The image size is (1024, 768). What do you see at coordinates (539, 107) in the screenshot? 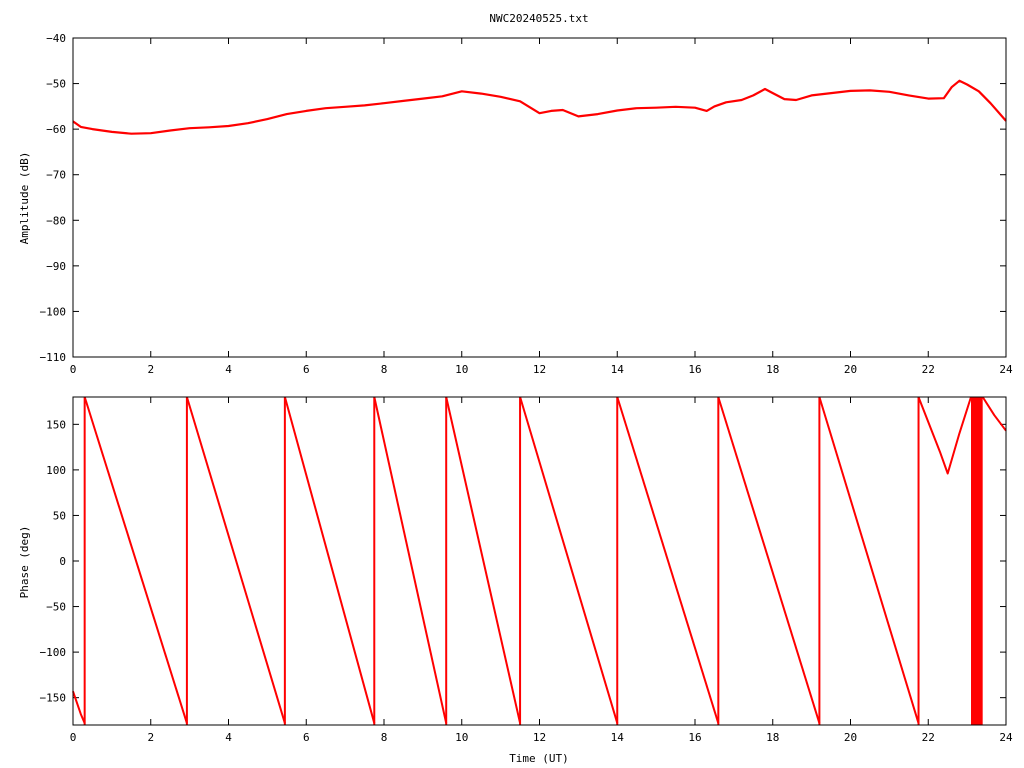
I see `amp-series-line` at bounding box center [539, 107].